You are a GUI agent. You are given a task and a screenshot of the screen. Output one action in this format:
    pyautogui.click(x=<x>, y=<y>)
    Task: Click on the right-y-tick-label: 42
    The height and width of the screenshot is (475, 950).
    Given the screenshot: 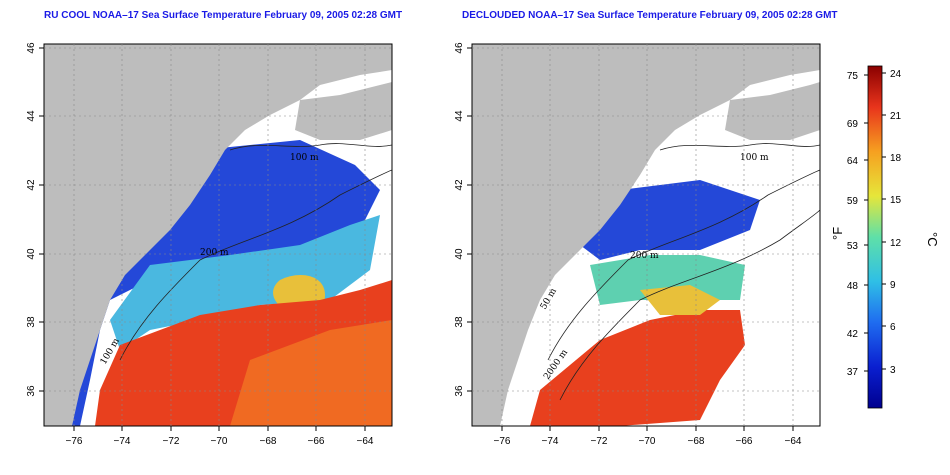 What is the action you would take?
    pyautogui.click(x=459, y=185)
    